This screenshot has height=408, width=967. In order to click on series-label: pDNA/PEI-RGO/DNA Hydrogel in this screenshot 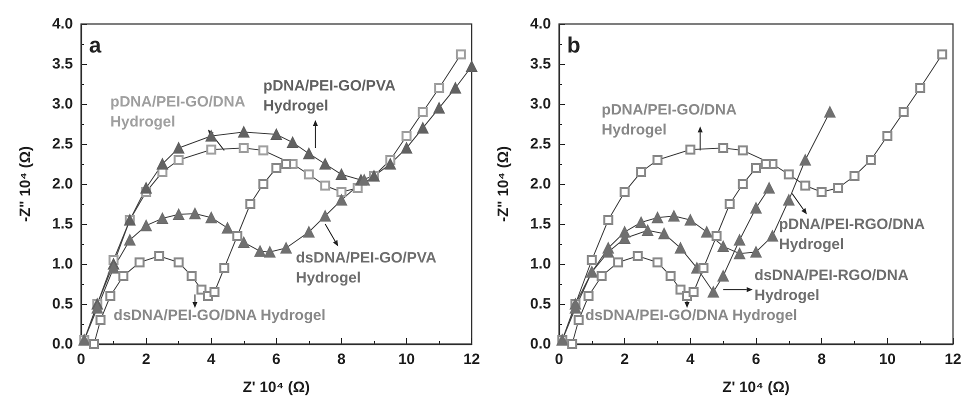, I will do `click(853, 234)`.